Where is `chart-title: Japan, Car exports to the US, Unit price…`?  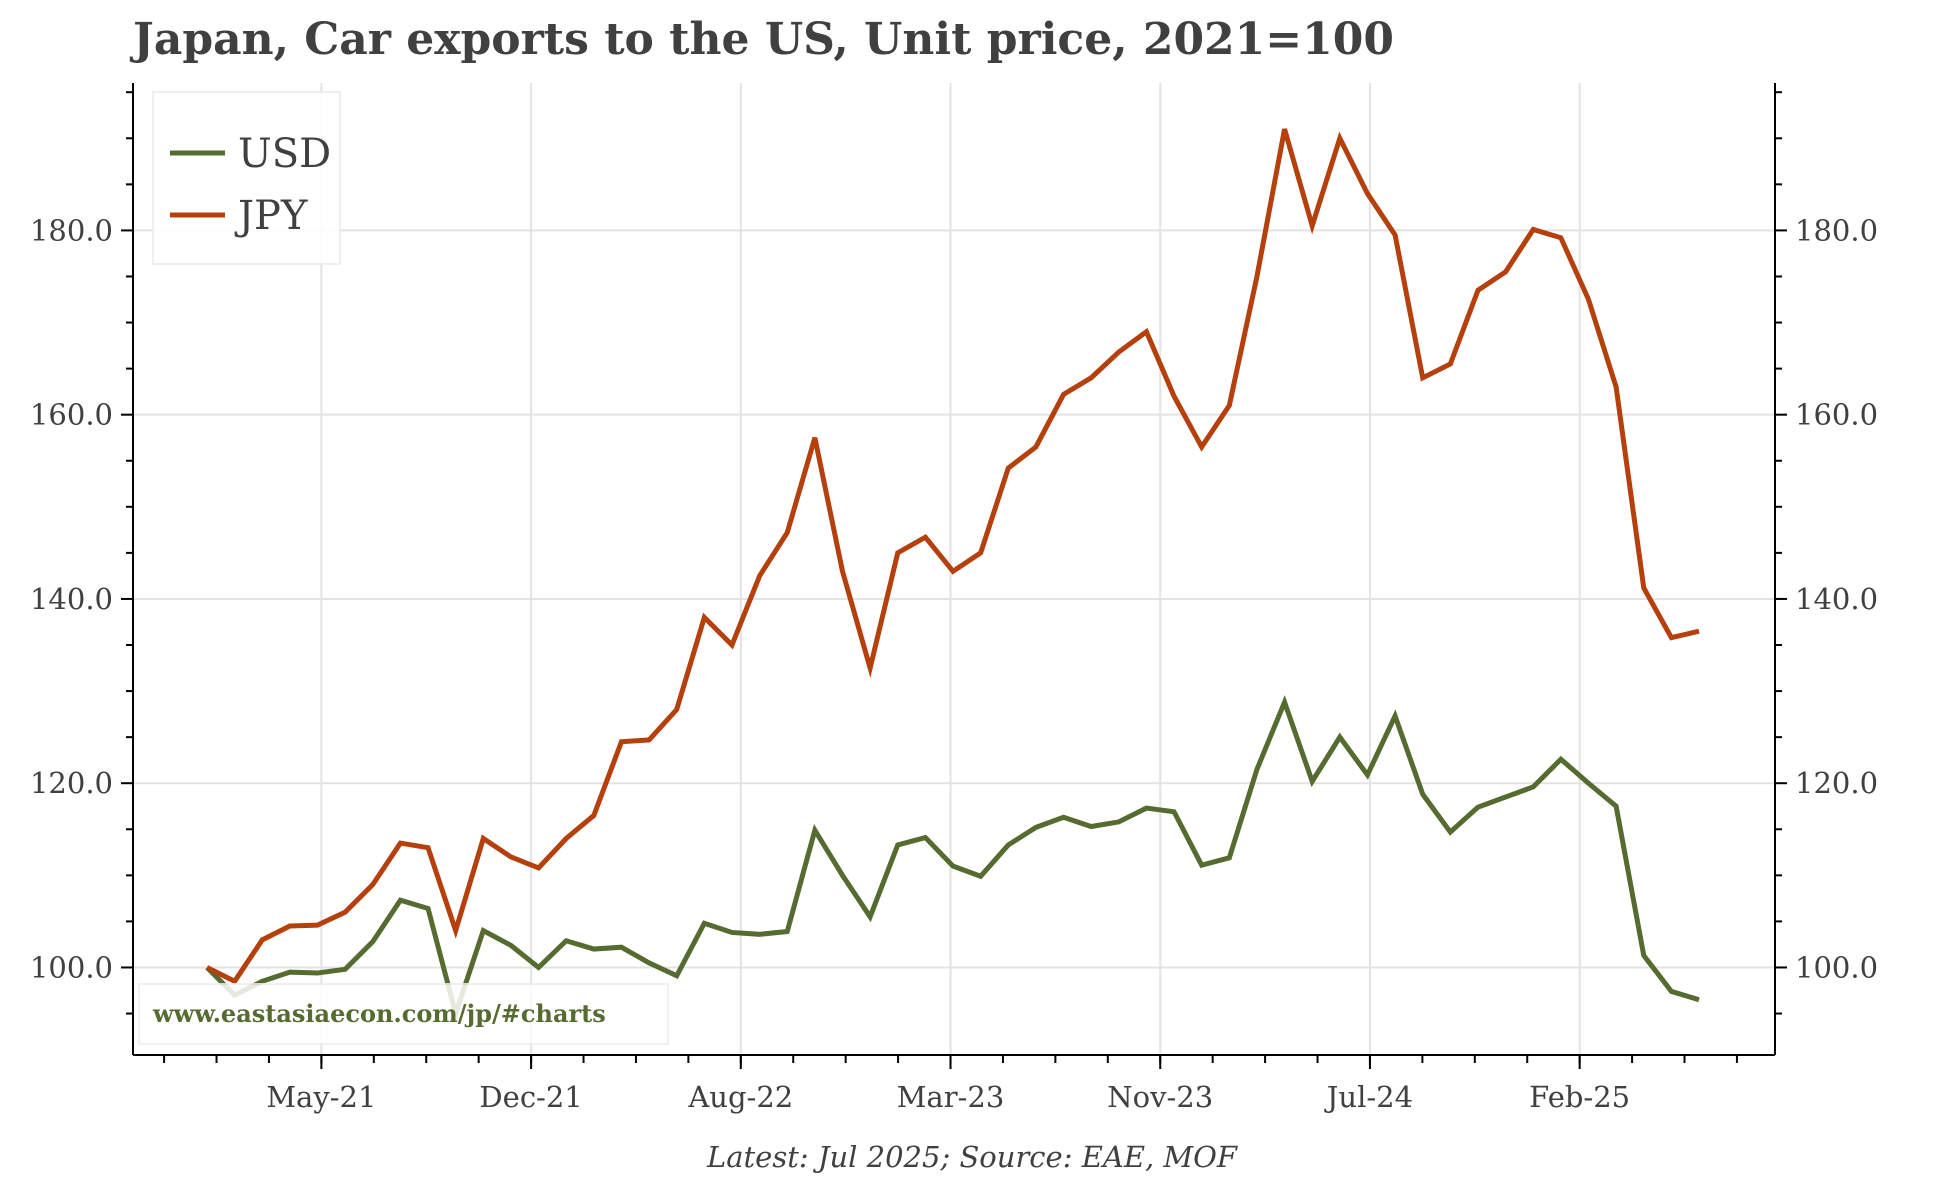 chart-title: Japan, Car exports to the US, Unit price… is located at coordinates (764, 39).